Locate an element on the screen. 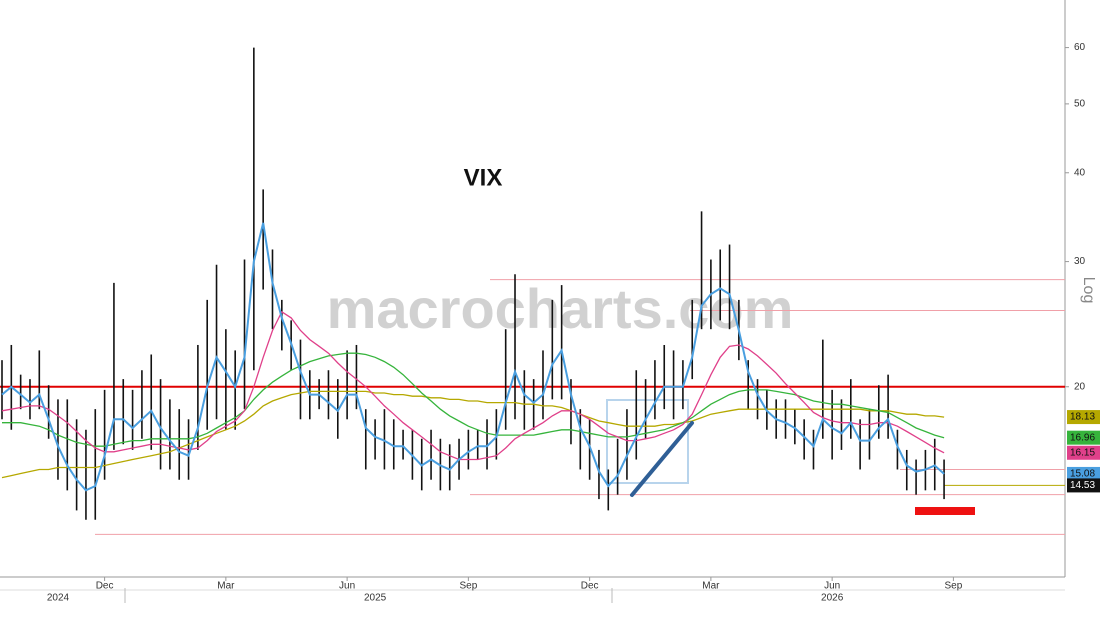 The width and height of the screenshot is (1100, 619). year-label: 2025 is located at coordinates (375, 598).